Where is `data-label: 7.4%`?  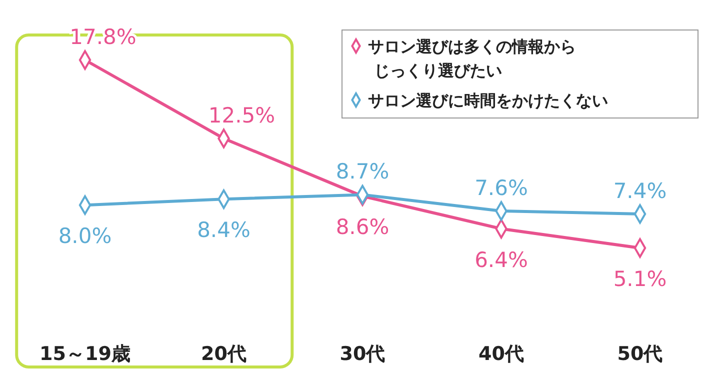
data-label: 7.4% is located at coordinates (640, 190).